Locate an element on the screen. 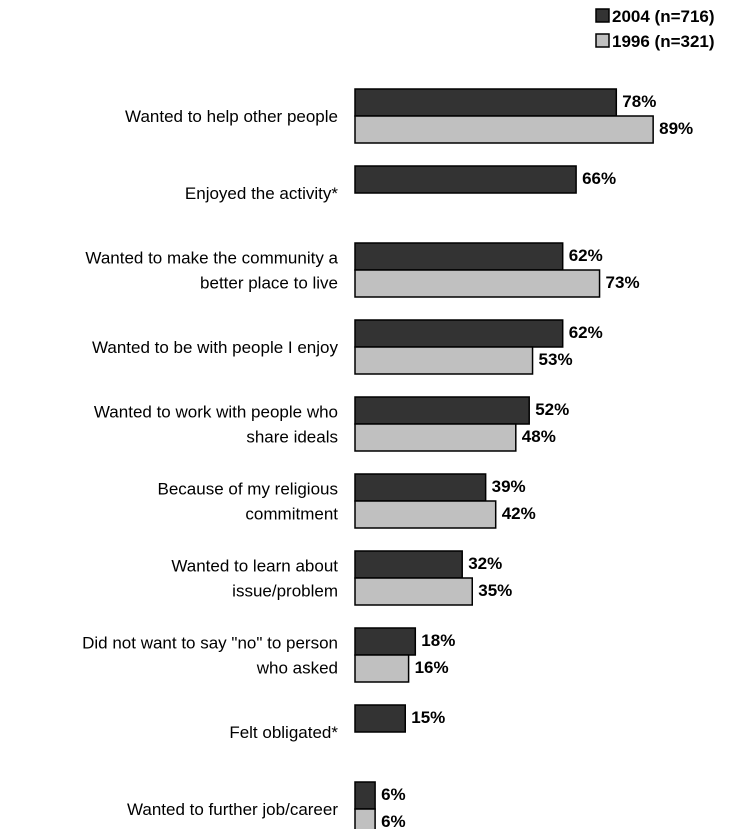 The image size is (746, 829). category-label: issue/problem is located at coordinates (285, 591).